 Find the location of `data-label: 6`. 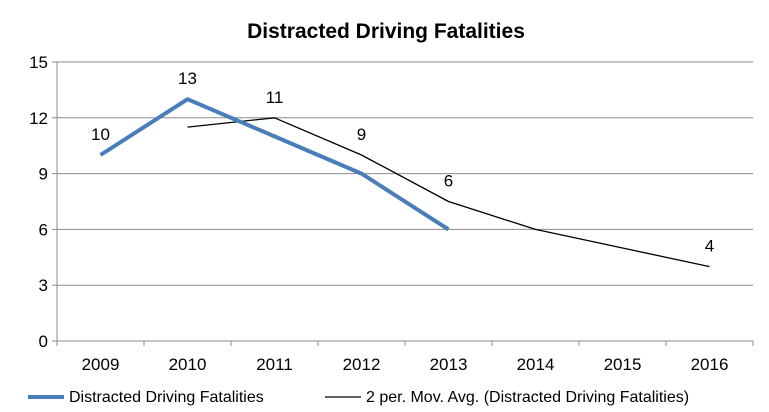

data-label: 6 is located at coordinates (448, 181).